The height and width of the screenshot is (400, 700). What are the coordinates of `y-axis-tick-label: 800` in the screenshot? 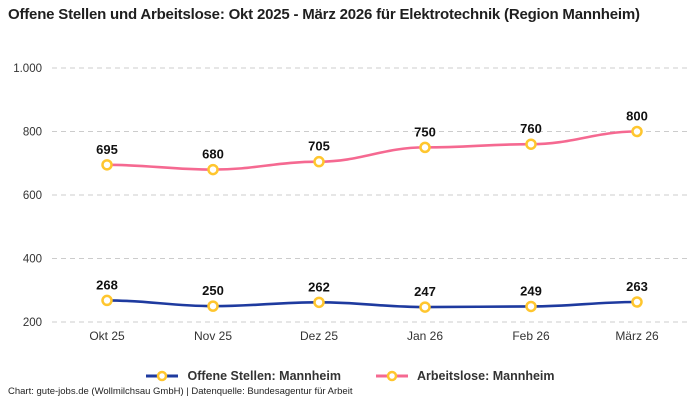 It's located at (32, 133).